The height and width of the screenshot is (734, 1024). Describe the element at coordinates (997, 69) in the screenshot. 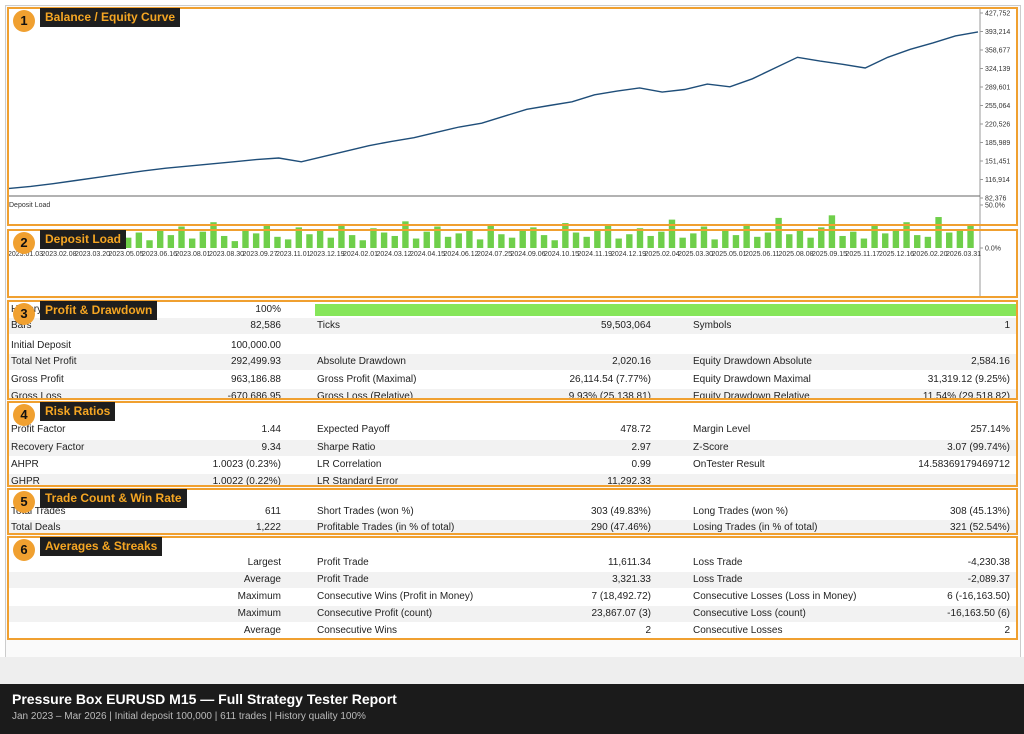

I see `y-tick-label: 324,139` at that location.